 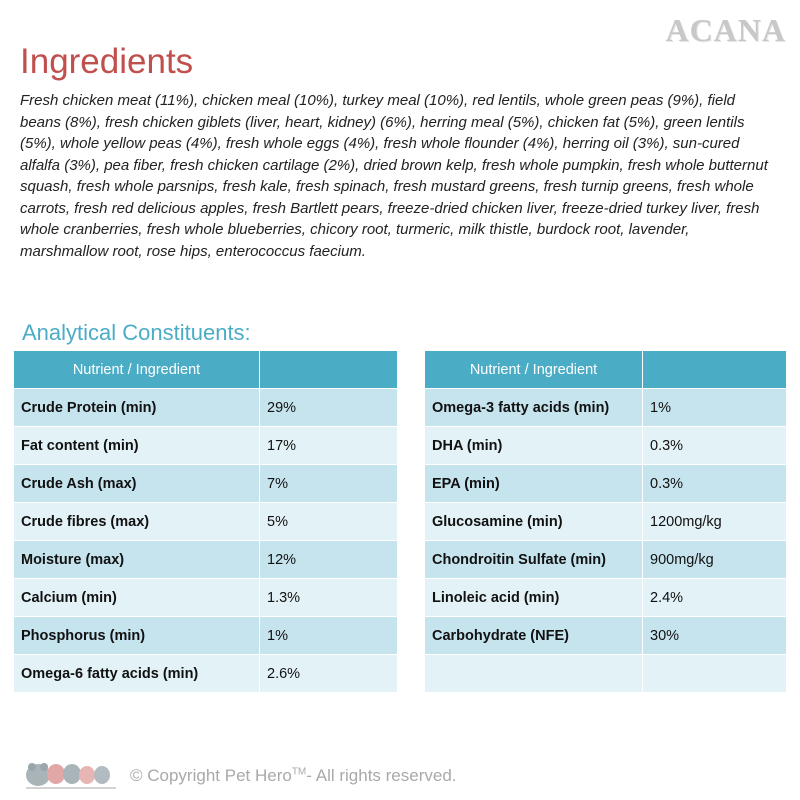 I want to click on nutrient-name: Omega-6 fatty acids (min), so click(x=136, y=673).